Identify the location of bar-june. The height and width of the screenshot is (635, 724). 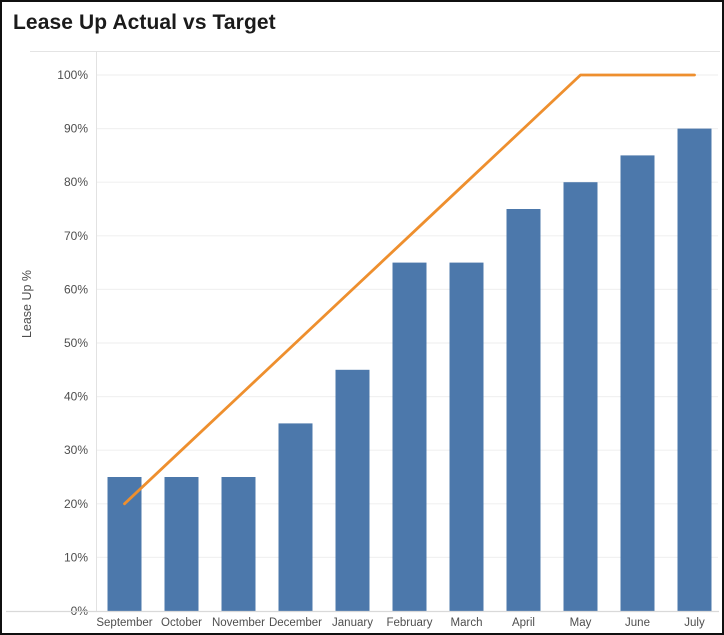
(637, 383).